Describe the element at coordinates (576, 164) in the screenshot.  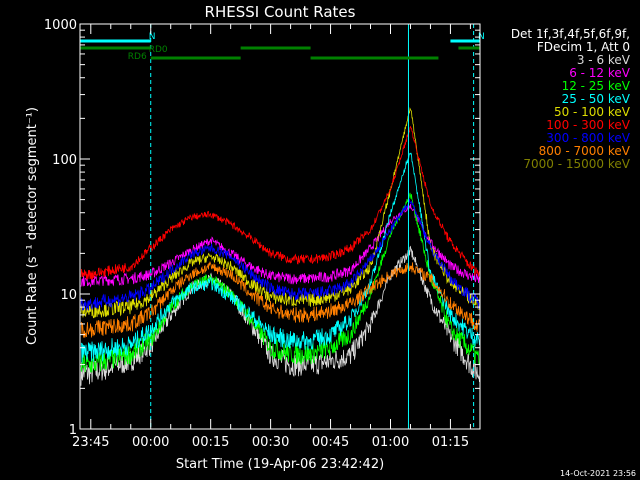
I see `legend-entry-8: 7000 - 15000 keV` at that location.